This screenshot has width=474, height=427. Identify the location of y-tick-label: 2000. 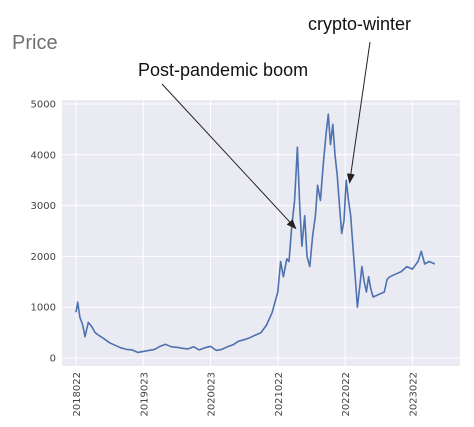
(43, 257).